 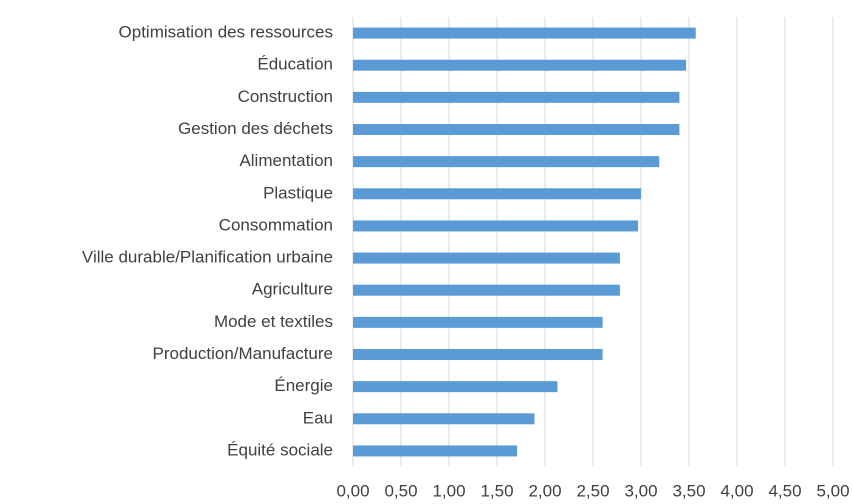 What do you see at coordinates (496, 490) in the screenshot?
I see `x-tick-label: 1,50` at bounding box center [496, 490].